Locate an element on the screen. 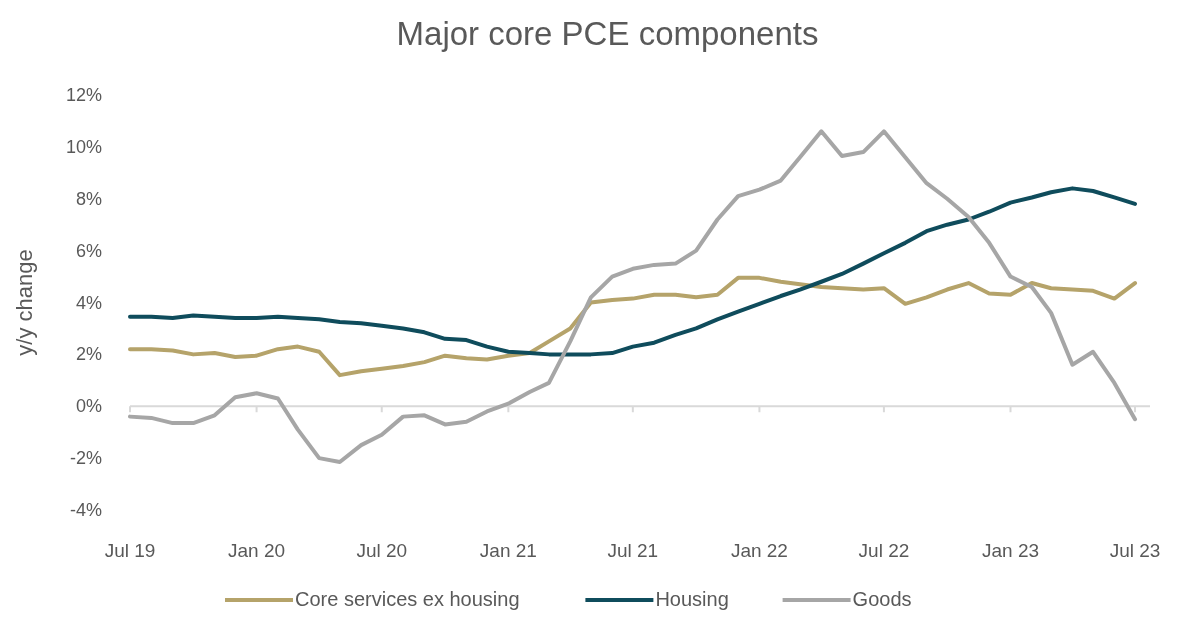 This screenshot has height=617, width=1185. legend-label: Housing is located at coordinates (692, 599).